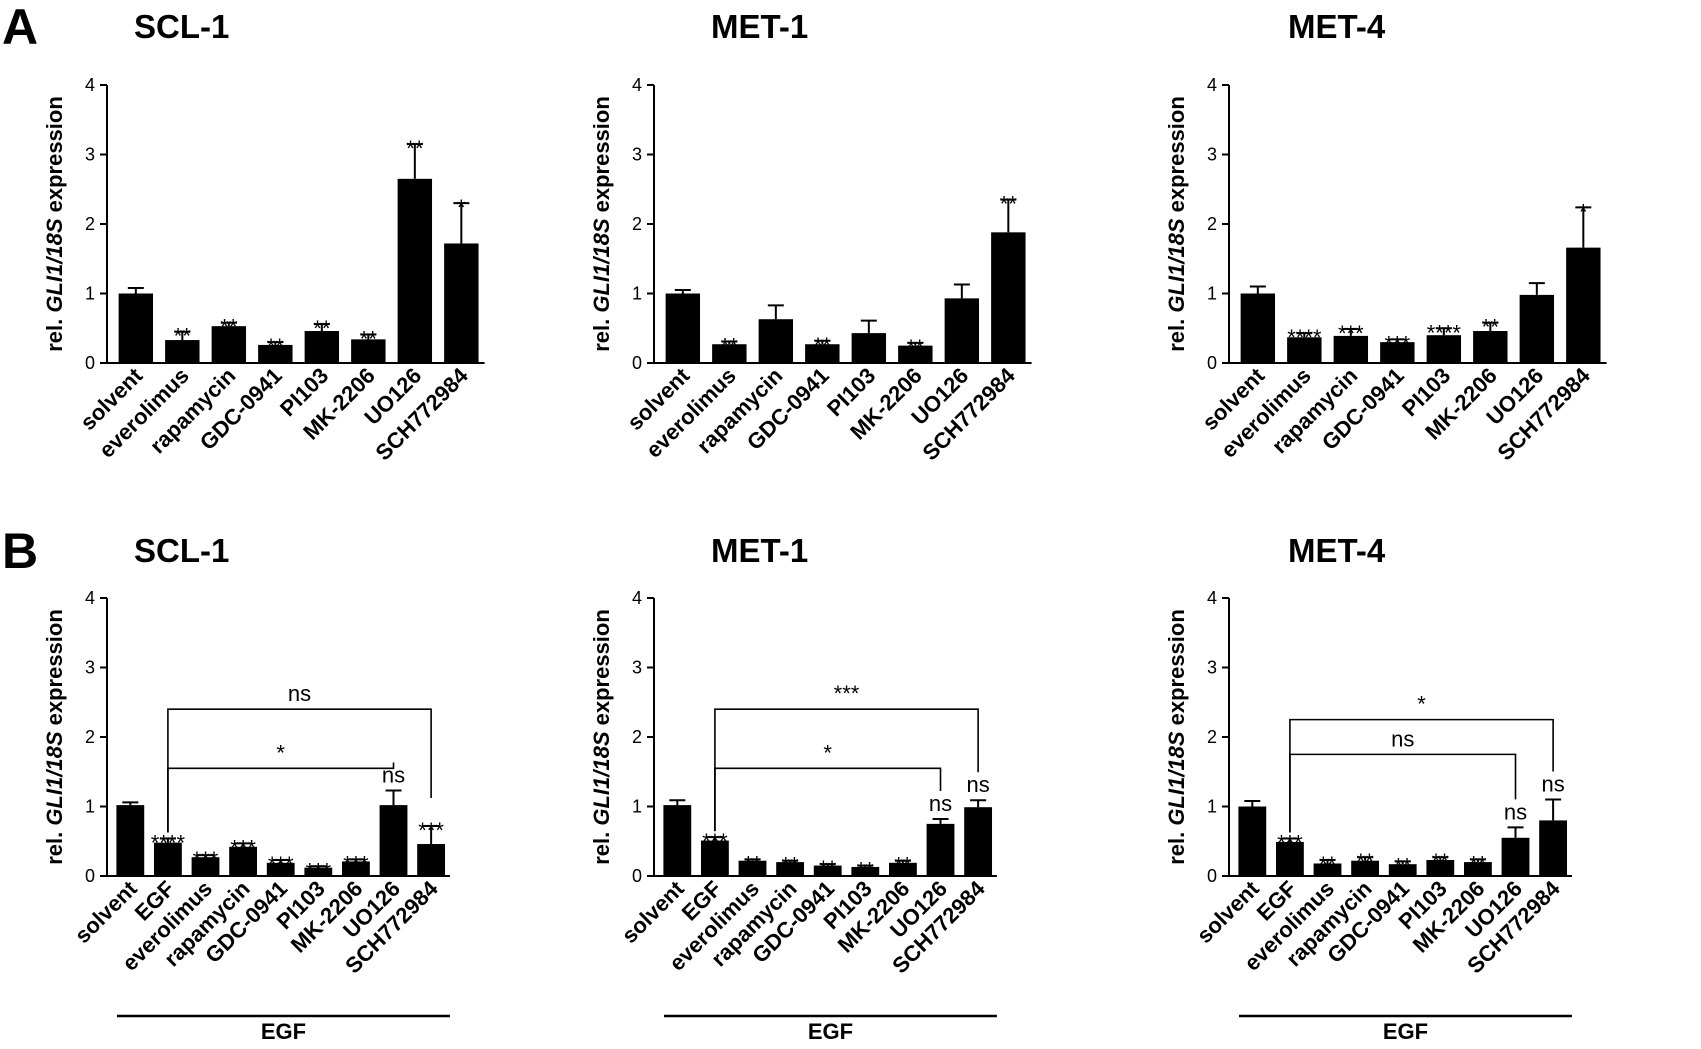  I want to click on y-axis-label: rel. GLI1/18S expression, so click(54, 224).